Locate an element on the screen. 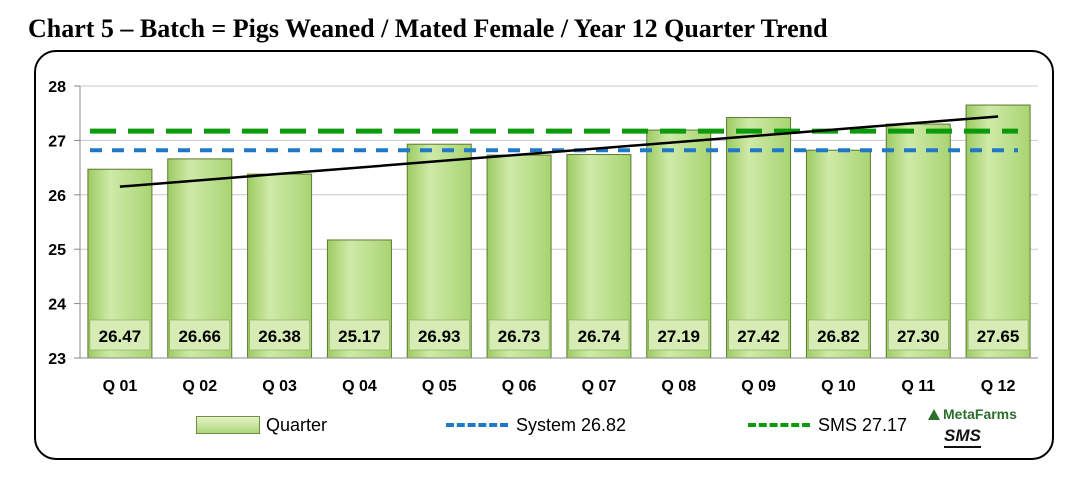 This screenshot has width=1080, height=491. x-tick-label: Q 11 is located at coordinates (918, 386).